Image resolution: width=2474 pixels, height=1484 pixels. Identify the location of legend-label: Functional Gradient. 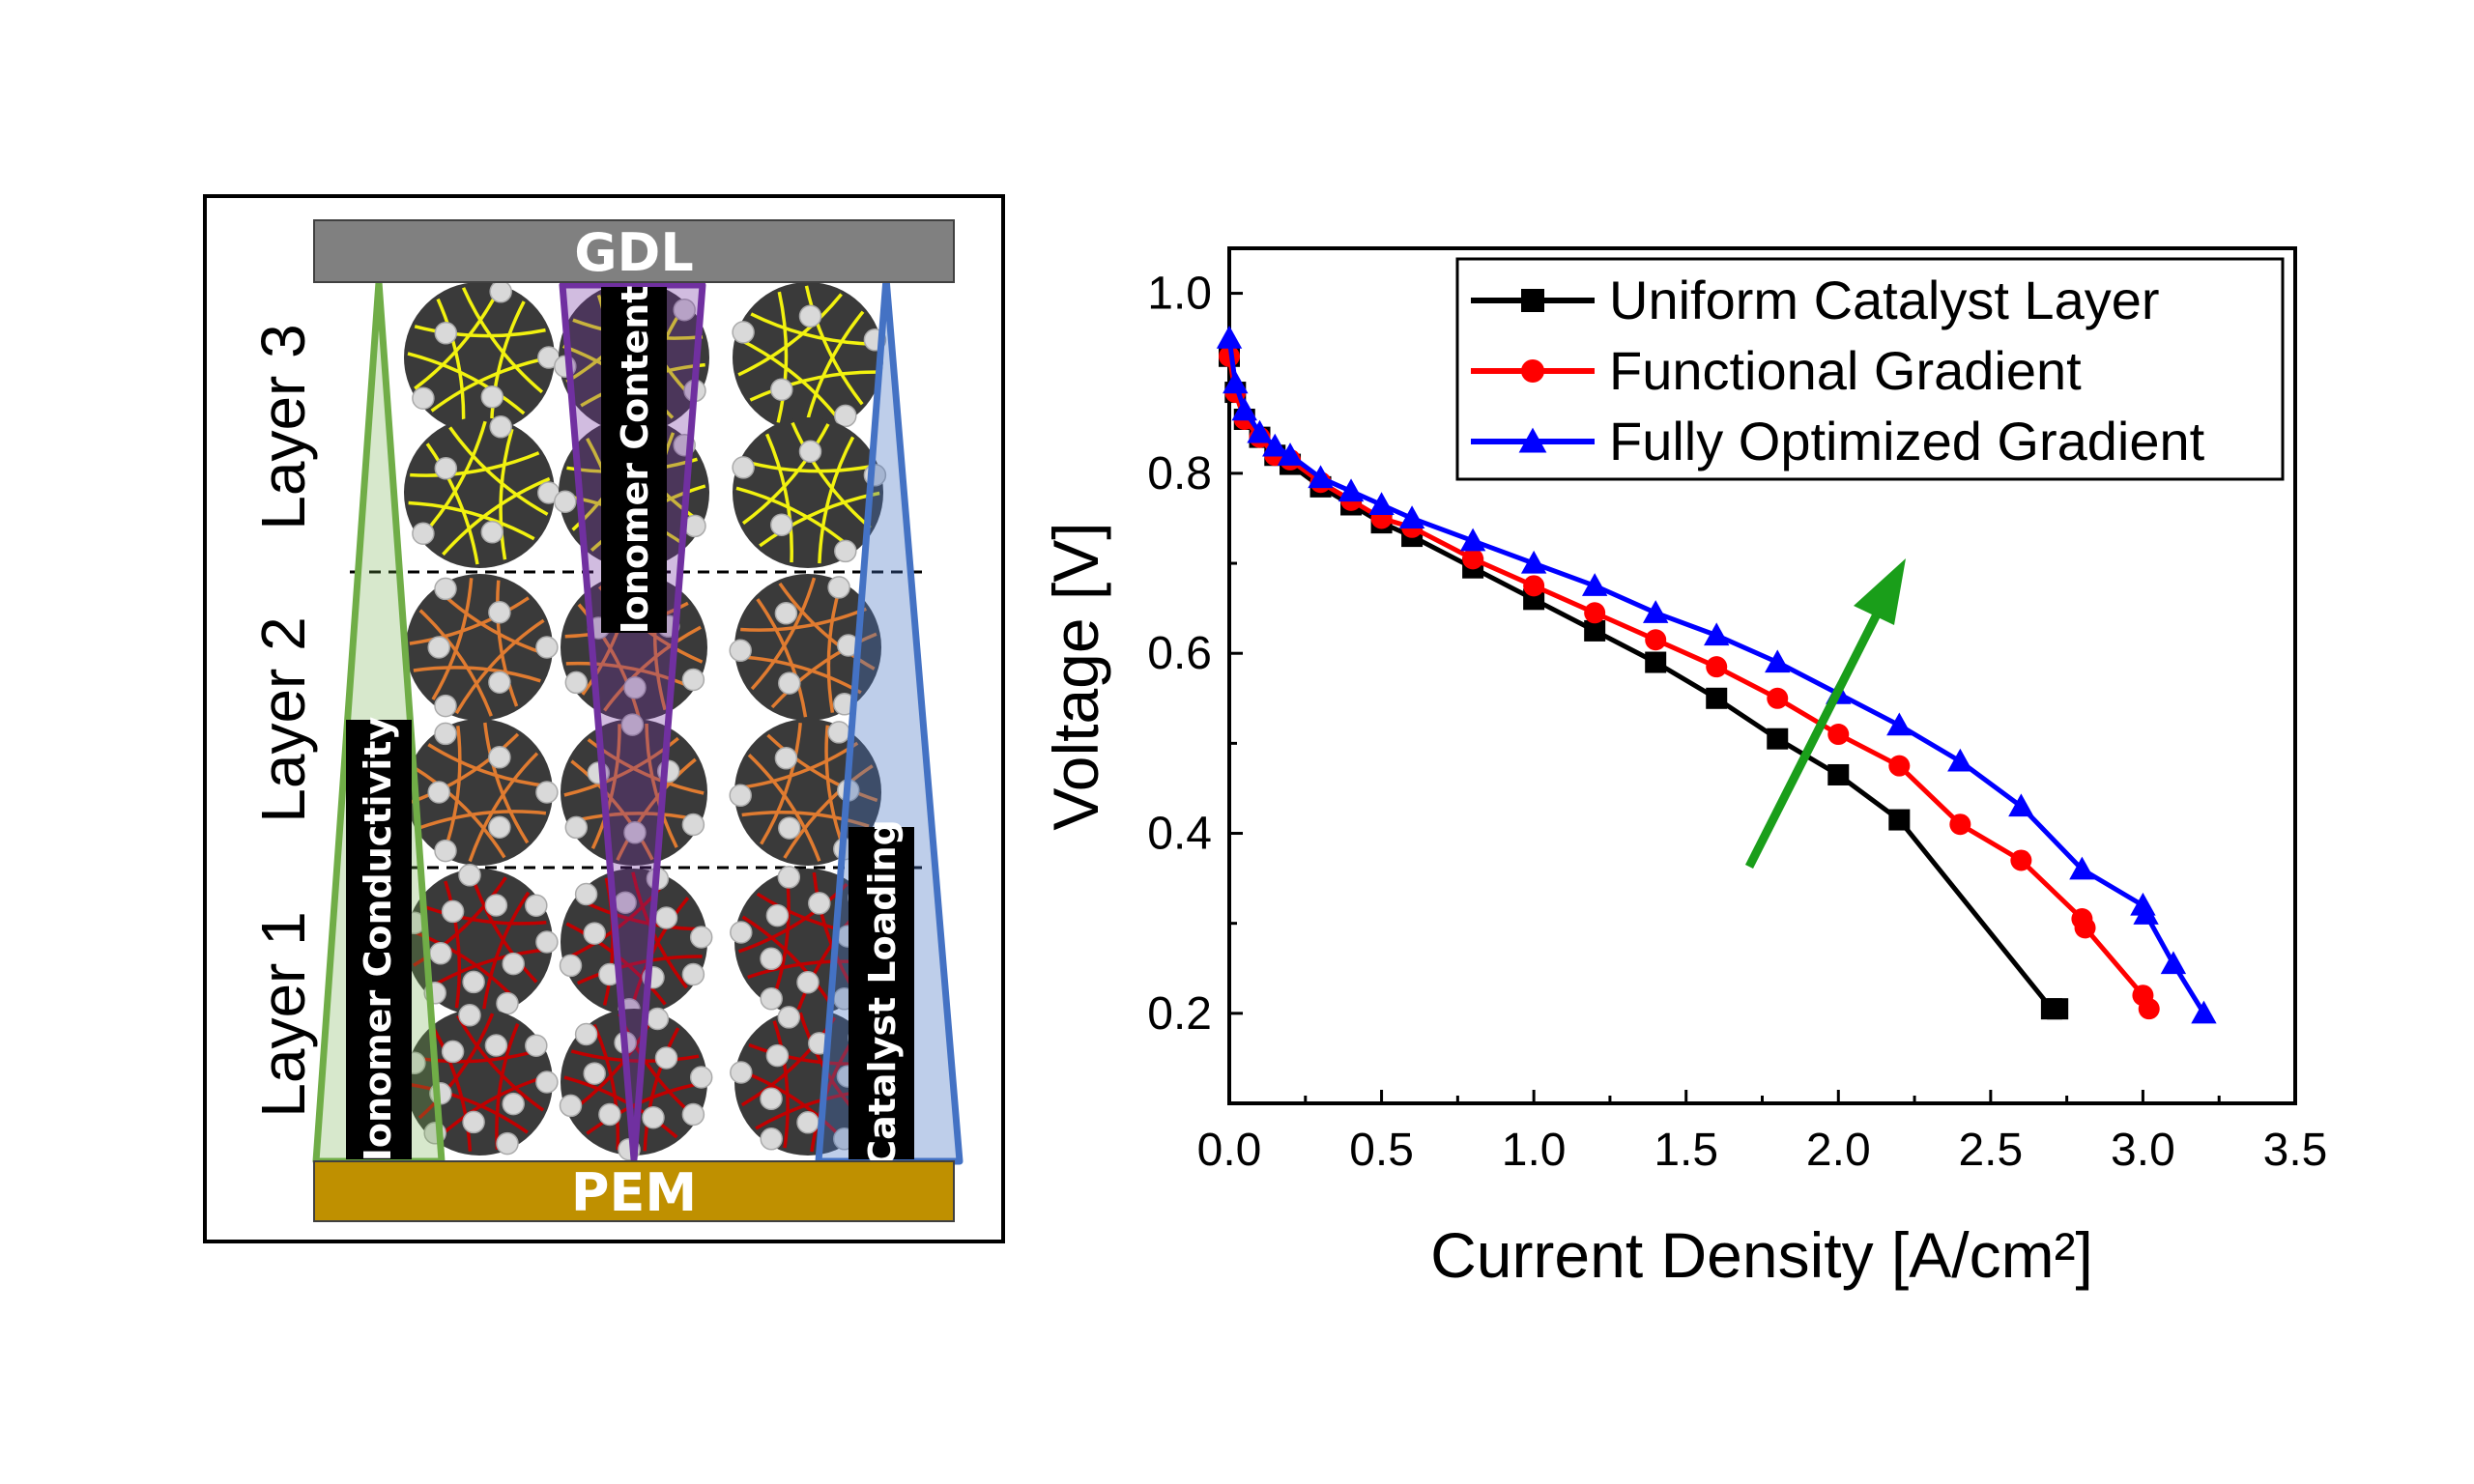
(1846, 371).